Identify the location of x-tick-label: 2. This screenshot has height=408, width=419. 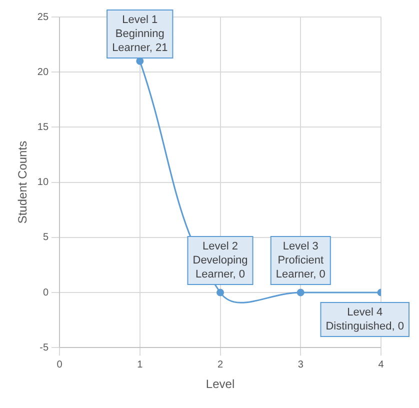
(220, 364).